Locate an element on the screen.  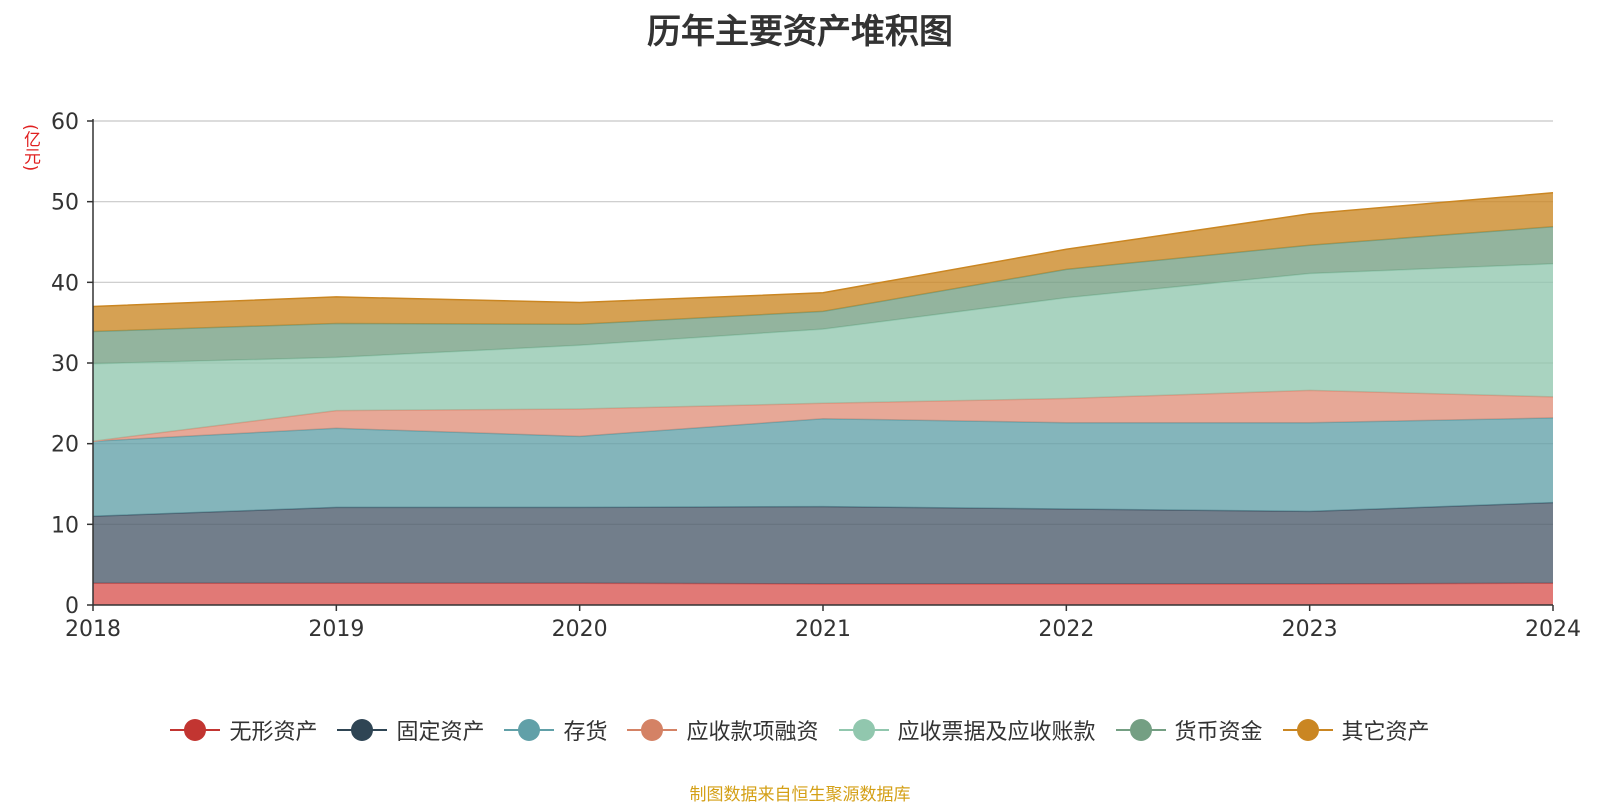
legend-item-2: 固定资产 is located at coordinates (410, 730).